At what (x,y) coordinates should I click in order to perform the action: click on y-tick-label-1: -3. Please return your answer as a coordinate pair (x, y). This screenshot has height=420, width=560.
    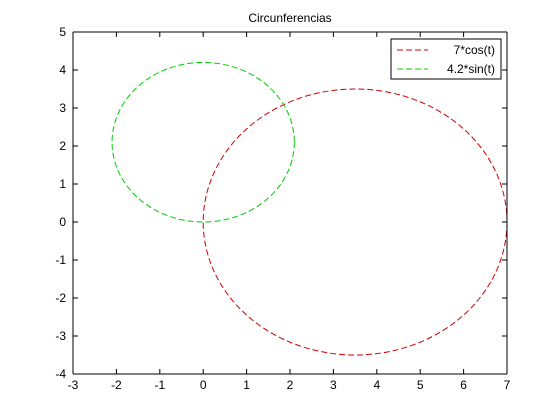
    Looking at the image, I should click on (60, 336).